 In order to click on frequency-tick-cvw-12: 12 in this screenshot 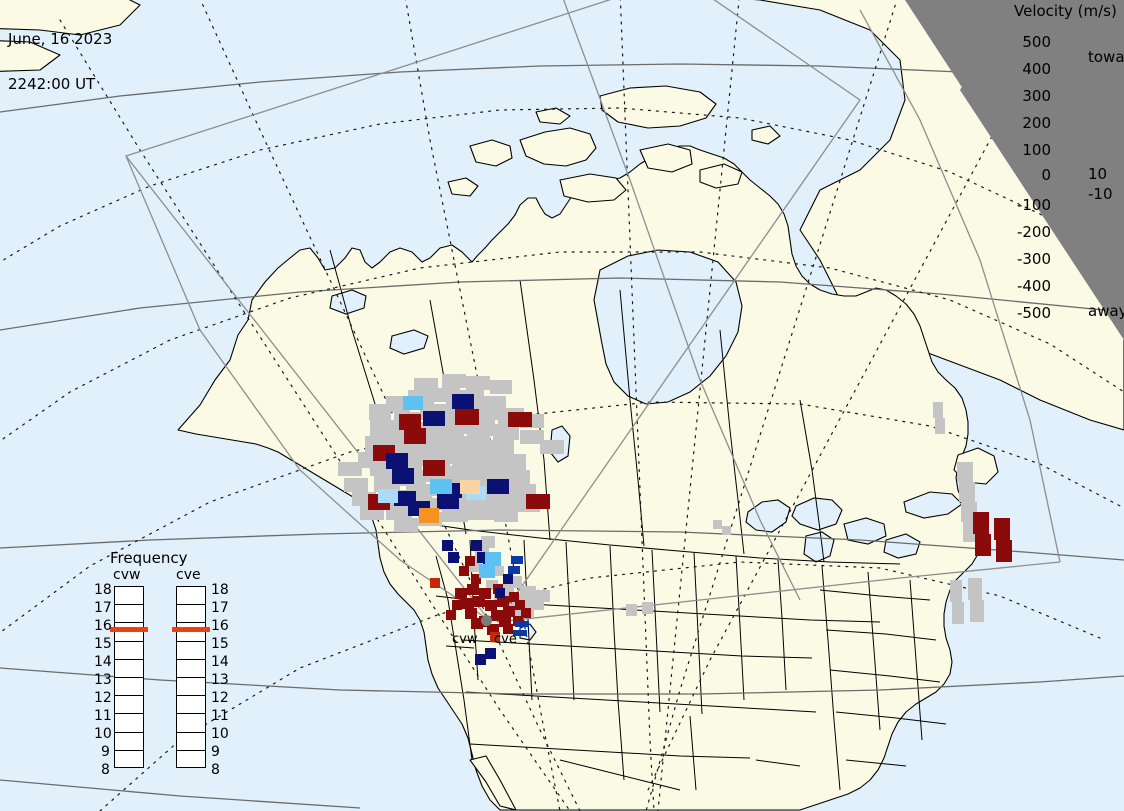, I will do `click(103, 698)`.